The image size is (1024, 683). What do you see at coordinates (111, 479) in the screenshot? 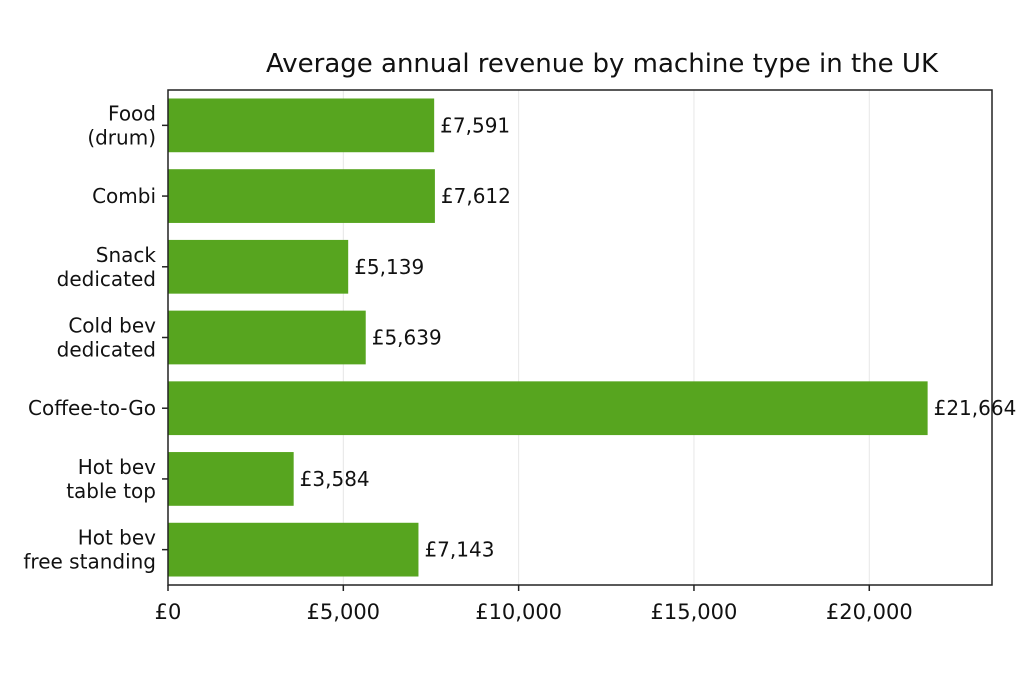
I see `category-label: Hot bev table top` at bounding box center [111, 479].